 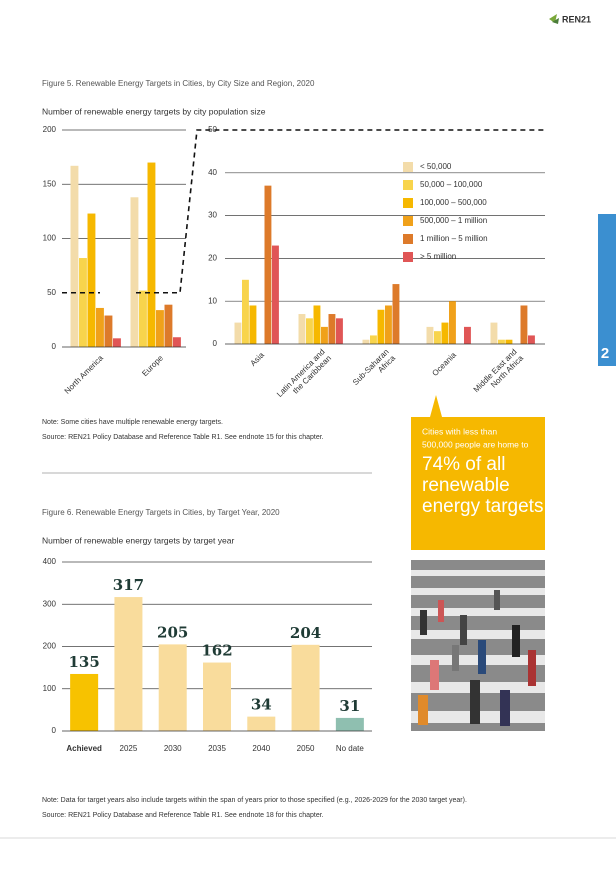 I want to click on brand-logo, so click(x=554, y=19).